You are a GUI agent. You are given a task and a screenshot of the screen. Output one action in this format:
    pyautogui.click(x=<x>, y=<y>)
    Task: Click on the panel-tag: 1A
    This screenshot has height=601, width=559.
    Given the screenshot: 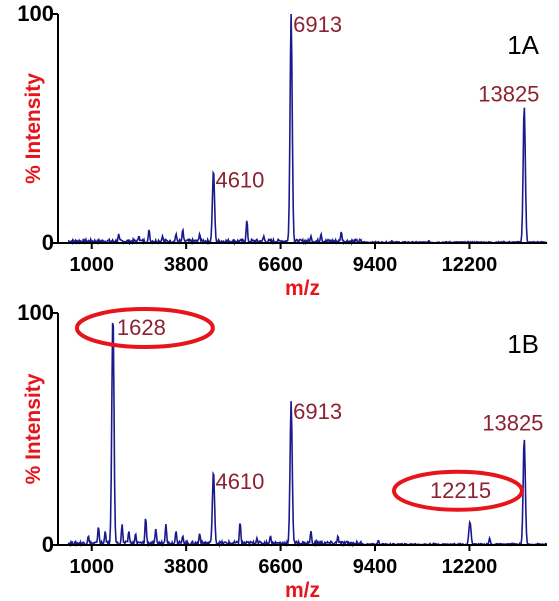 What is the action you would take?
    pyautogui.click(x=523, y=45)
    